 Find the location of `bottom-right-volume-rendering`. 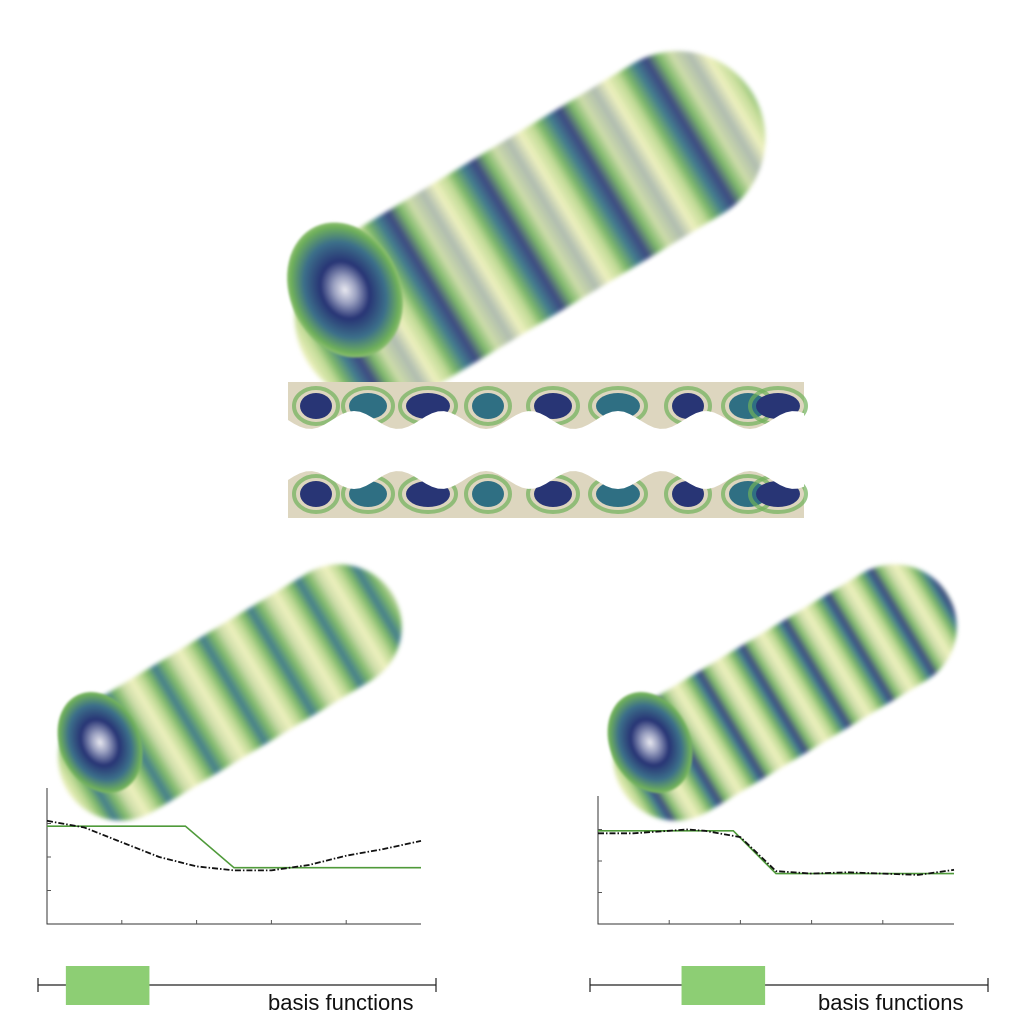

bottom-right-volume-rendering is located at coordinates (785, 692).